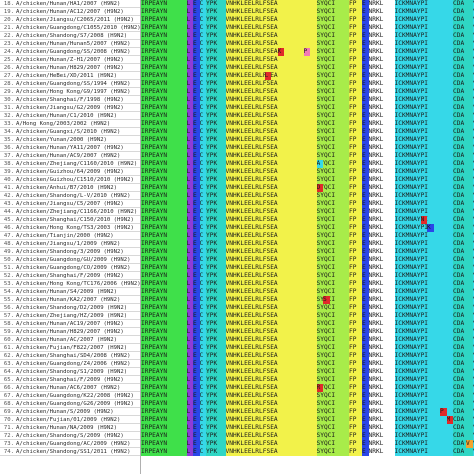  I want to click on sequence-label: 67. A/chicken/Guangdong/K22/2008 (H9N2), so click(70, 396).